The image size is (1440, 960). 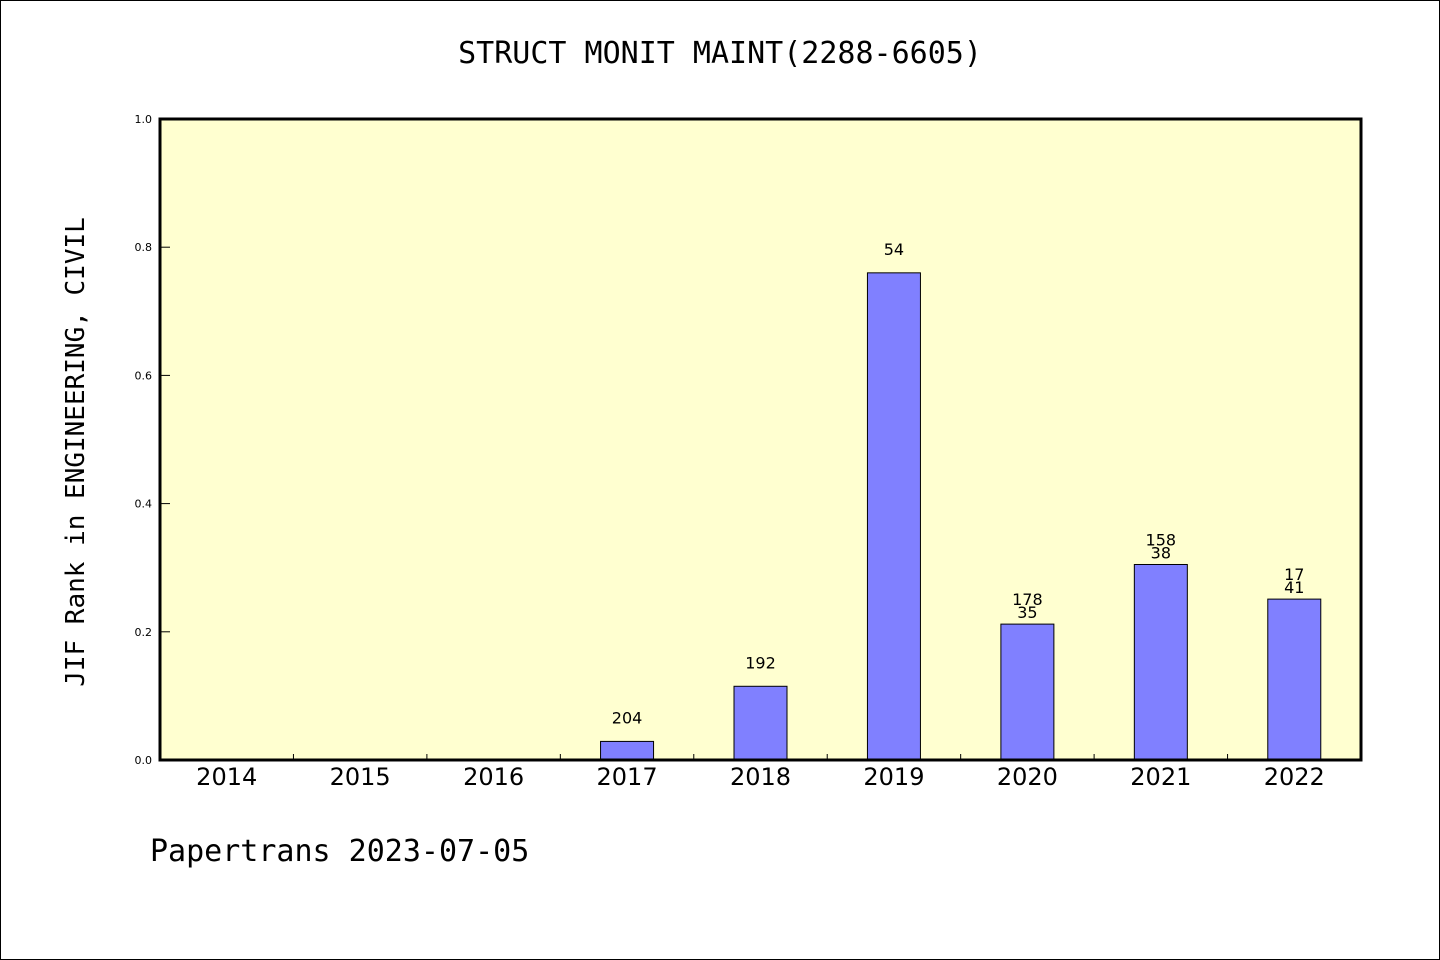 I want to click on y-tick-label: 0.6, so click(x=144, y=375).